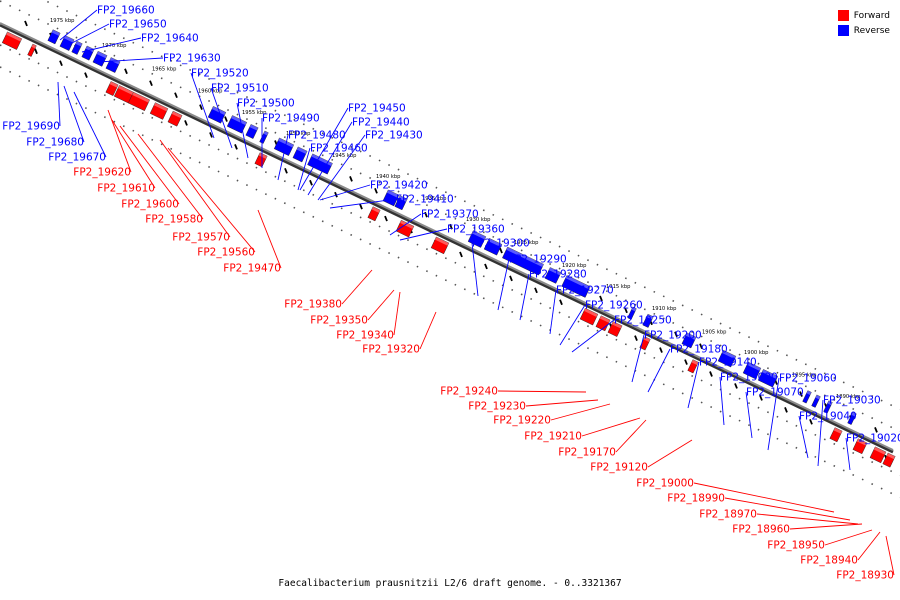 The width and height of the screenshot is (900, 600). Describe the element at coordinates (673, 336) in the screenshot. I see `gene-label: FP2_19200` at that location.